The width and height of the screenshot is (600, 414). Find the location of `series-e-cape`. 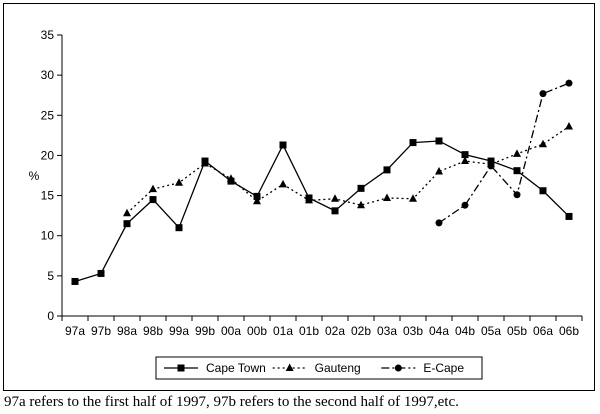

series-e-cape is located at coordinates (504, 153).